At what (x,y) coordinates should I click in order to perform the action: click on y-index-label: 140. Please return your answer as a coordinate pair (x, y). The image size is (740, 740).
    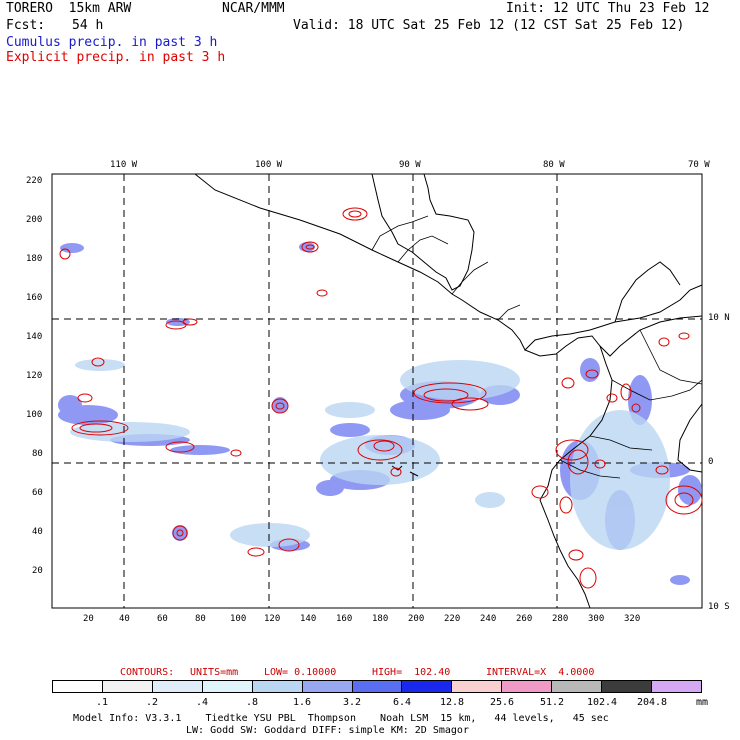
    Looking at the image, I should click on (34, 337).